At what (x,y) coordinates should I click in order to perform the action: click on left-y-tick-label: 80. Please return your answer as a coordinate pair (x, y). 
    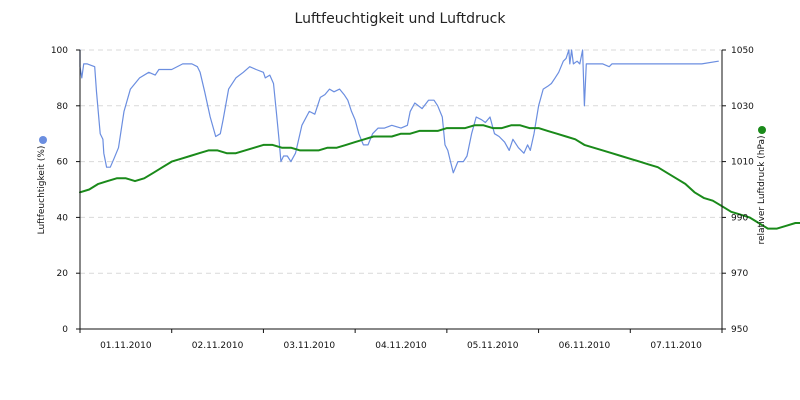
    Looking at the image, I should click on (63, 107).